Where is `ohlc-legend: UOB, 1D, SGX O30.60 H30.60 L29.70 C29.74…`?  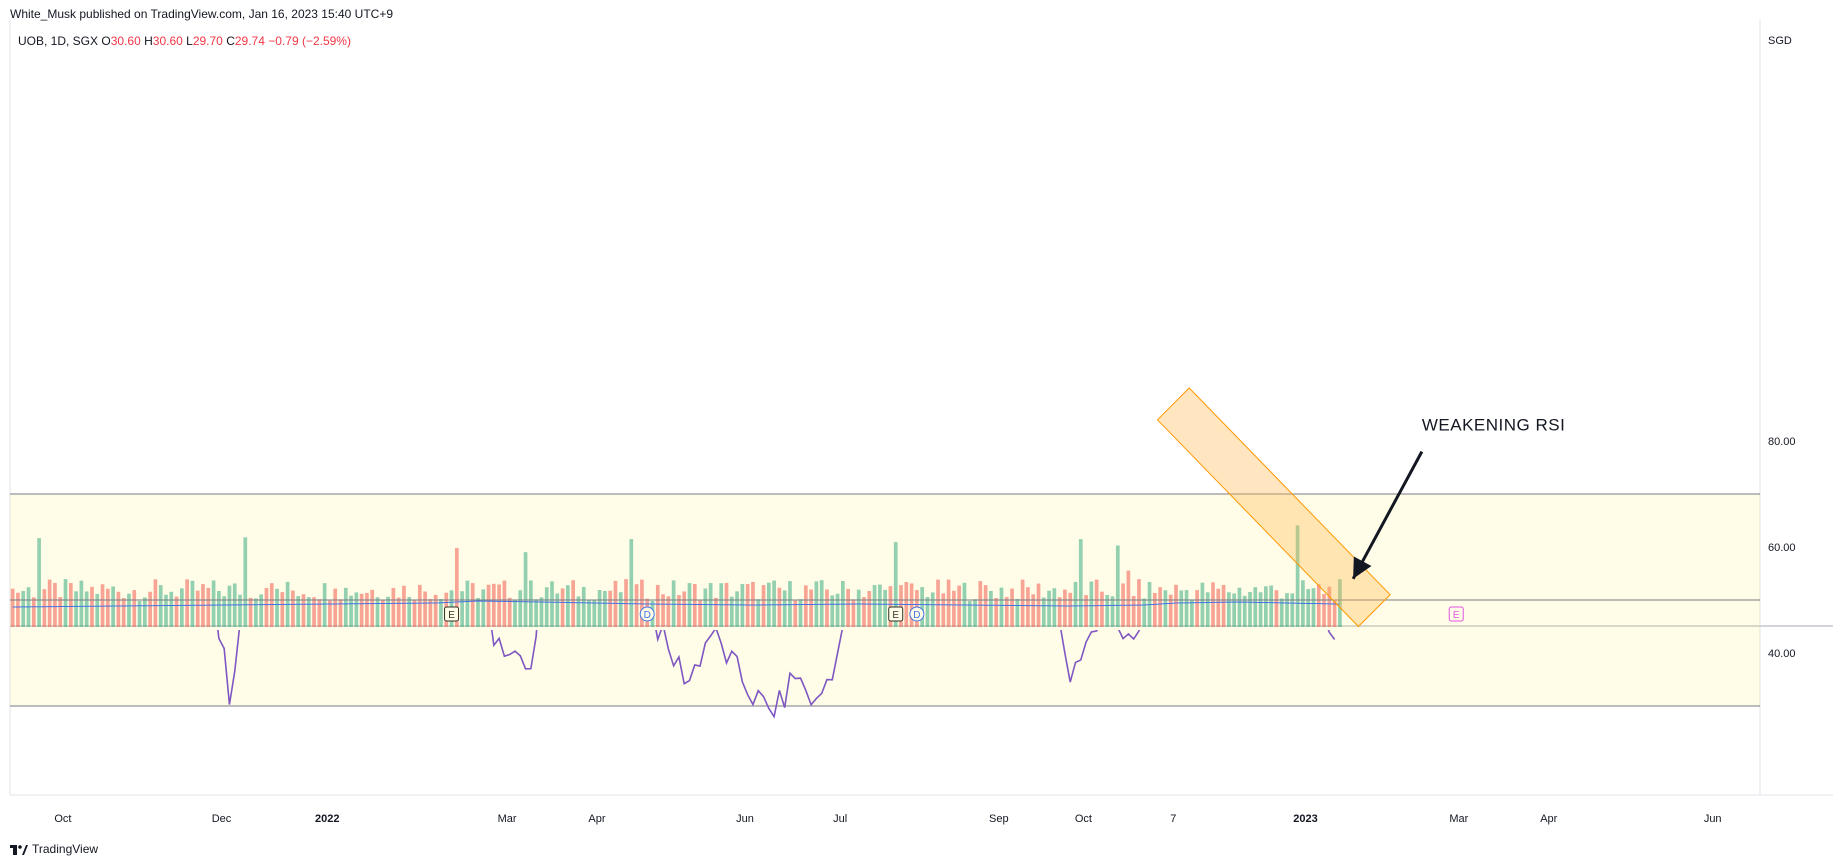 ohlc-legend: UOB, 1D, SGX O30.60 H30.60 L29.70 C29.74… is located at coordinates (184, 41).